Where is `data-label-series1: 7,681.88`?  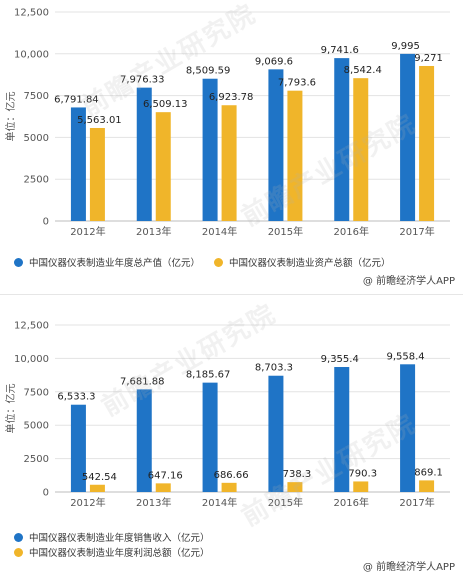 data-label-series1: 7,681.88 is located at coordinates (142, 381).